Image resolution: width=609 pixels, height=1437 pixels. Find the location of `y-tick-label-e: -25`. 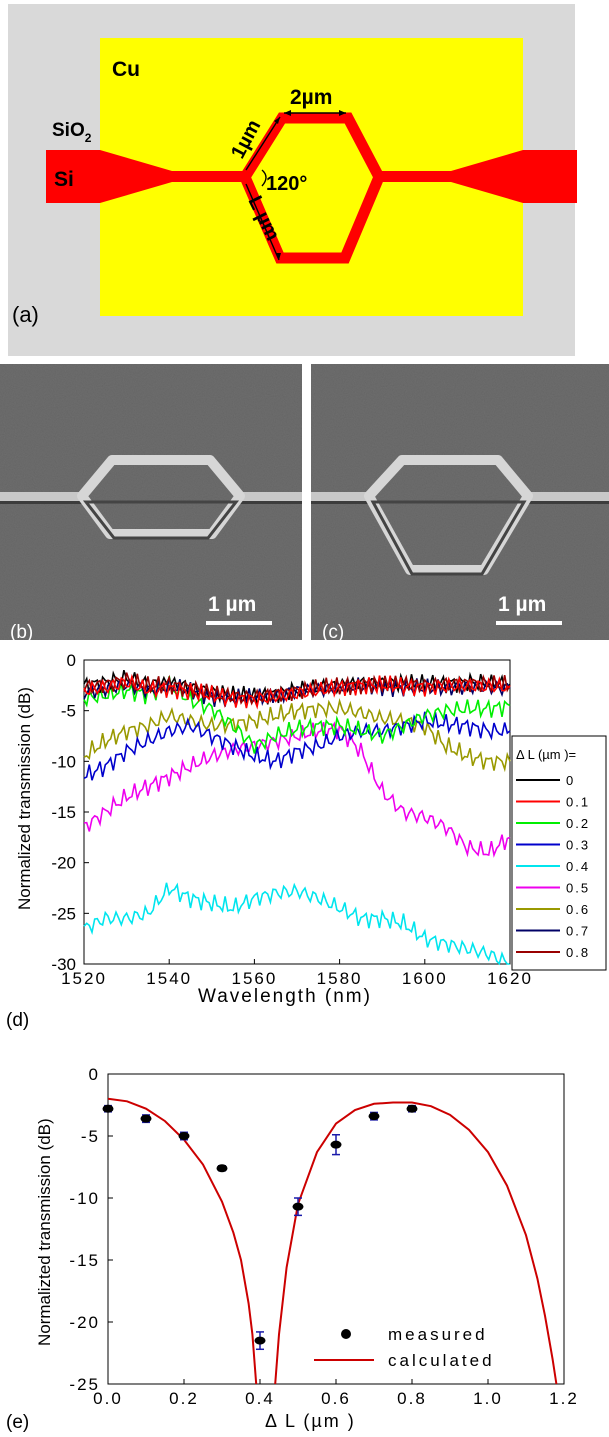

y-tick-label-e: -25 is located at coordinates (84, 1384).